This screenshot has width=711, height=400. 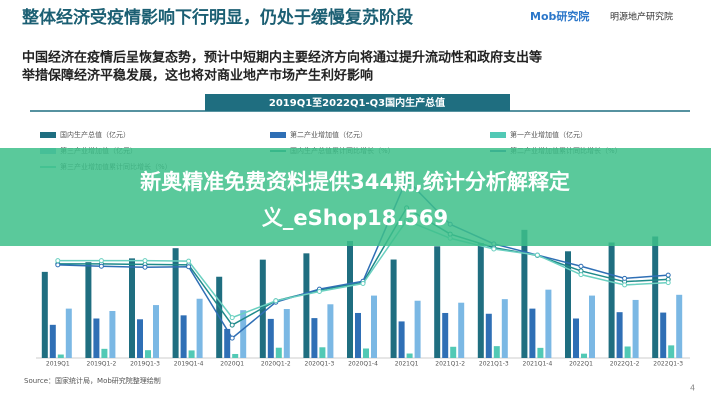 What do you see at coordinates (328, 134) in the screenshot?
I see `legend-label: 第二产业增加值（亿元）` at bounding box center [328, 134].